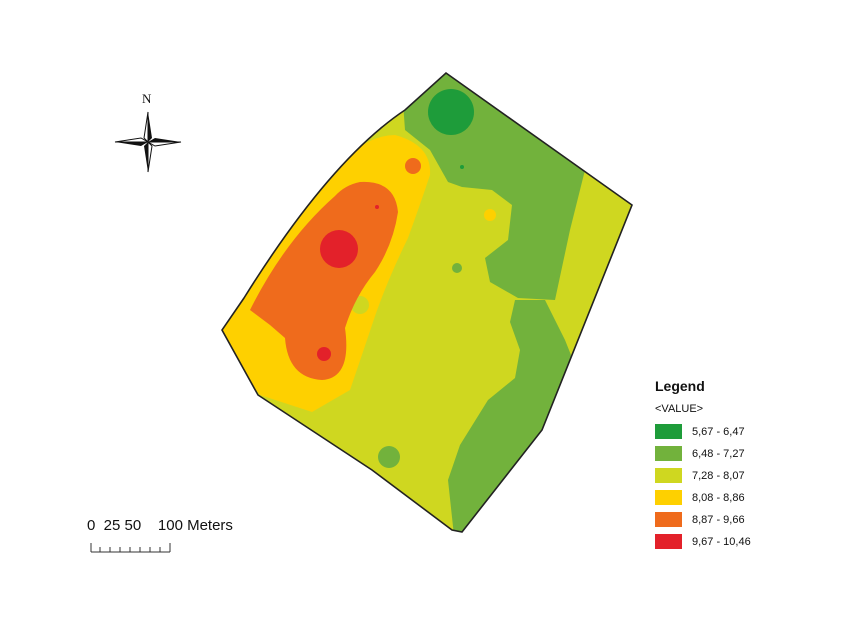 This screenshot has height=641, width=850. I want to click on north-label: N, so click(147, 98).